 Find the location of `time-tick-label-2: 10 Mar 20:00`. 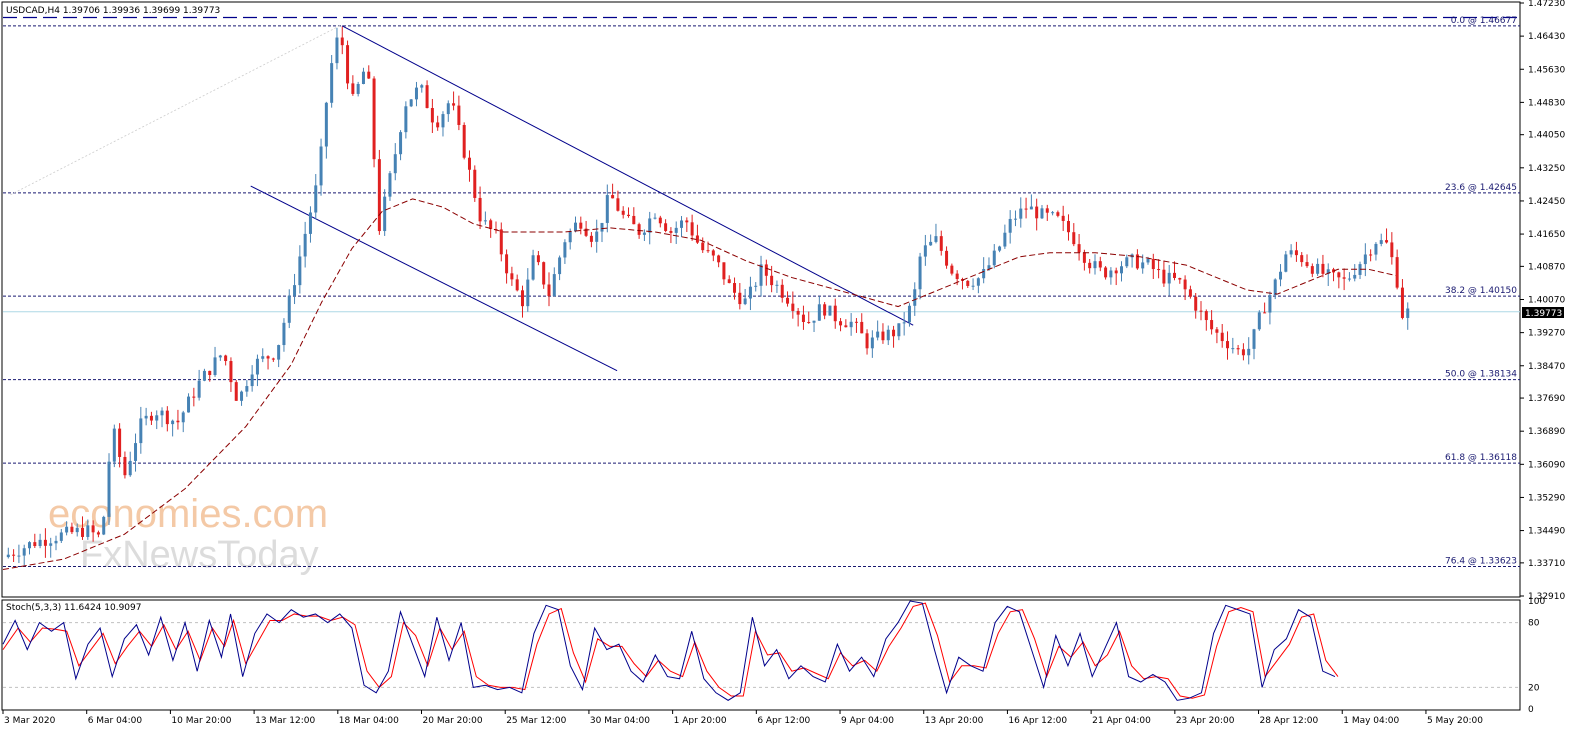

time-tick-label-2: 10 Mar 20:00 is located at coordinates (201, 721).